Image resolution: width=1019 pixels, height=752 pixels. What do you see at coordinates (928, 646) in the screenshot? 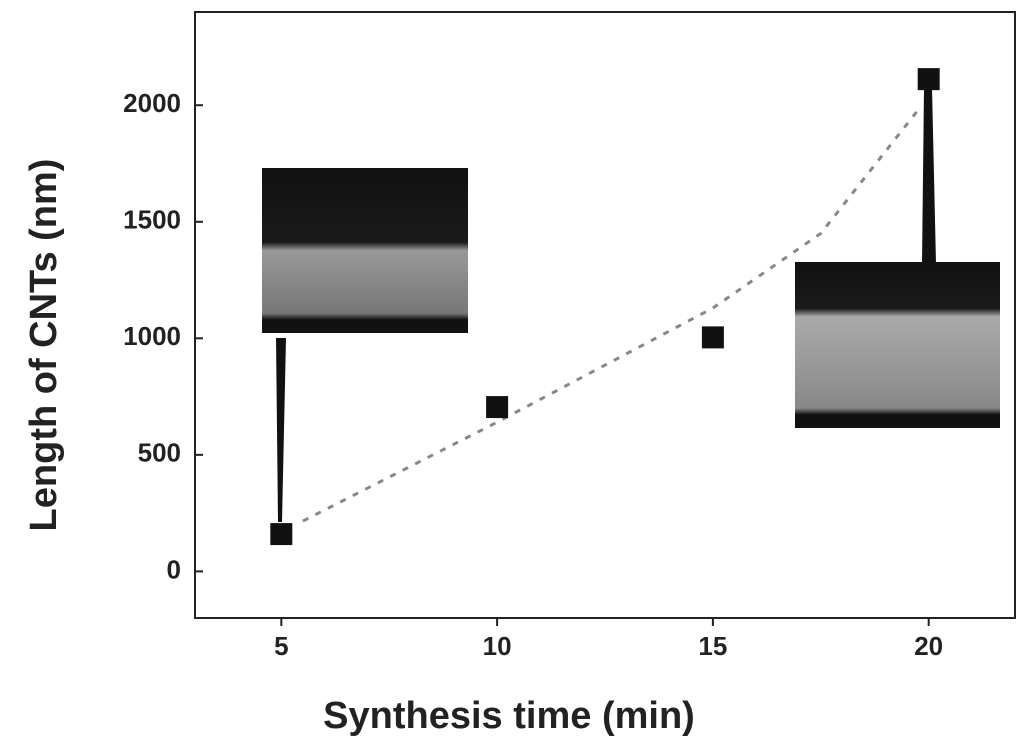
I see `x-tick-label: 20` at bounding box center [928, 646].